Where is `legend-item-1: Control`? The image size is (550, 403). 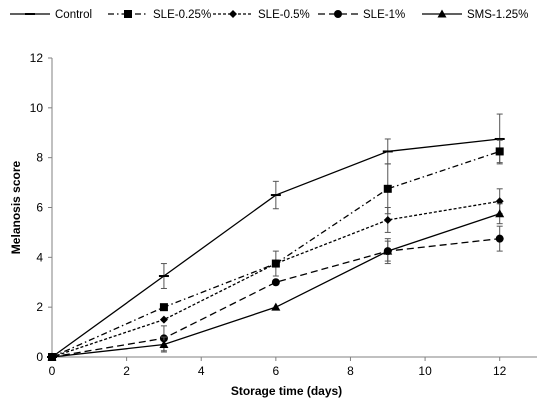
legend-item-1: Control is located at coordinates (51, 15).